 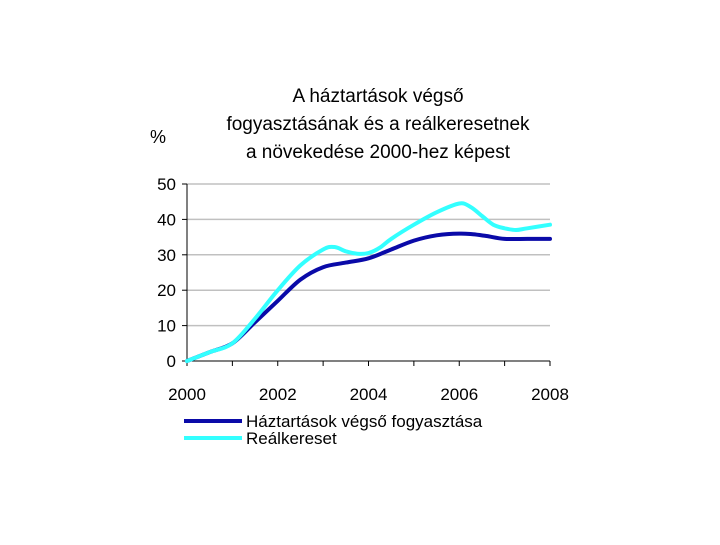 What do you see at coordinates (459, 394) in the screenshot?
I see `x-tick-label: 2006` at bounding box center [459, 394].